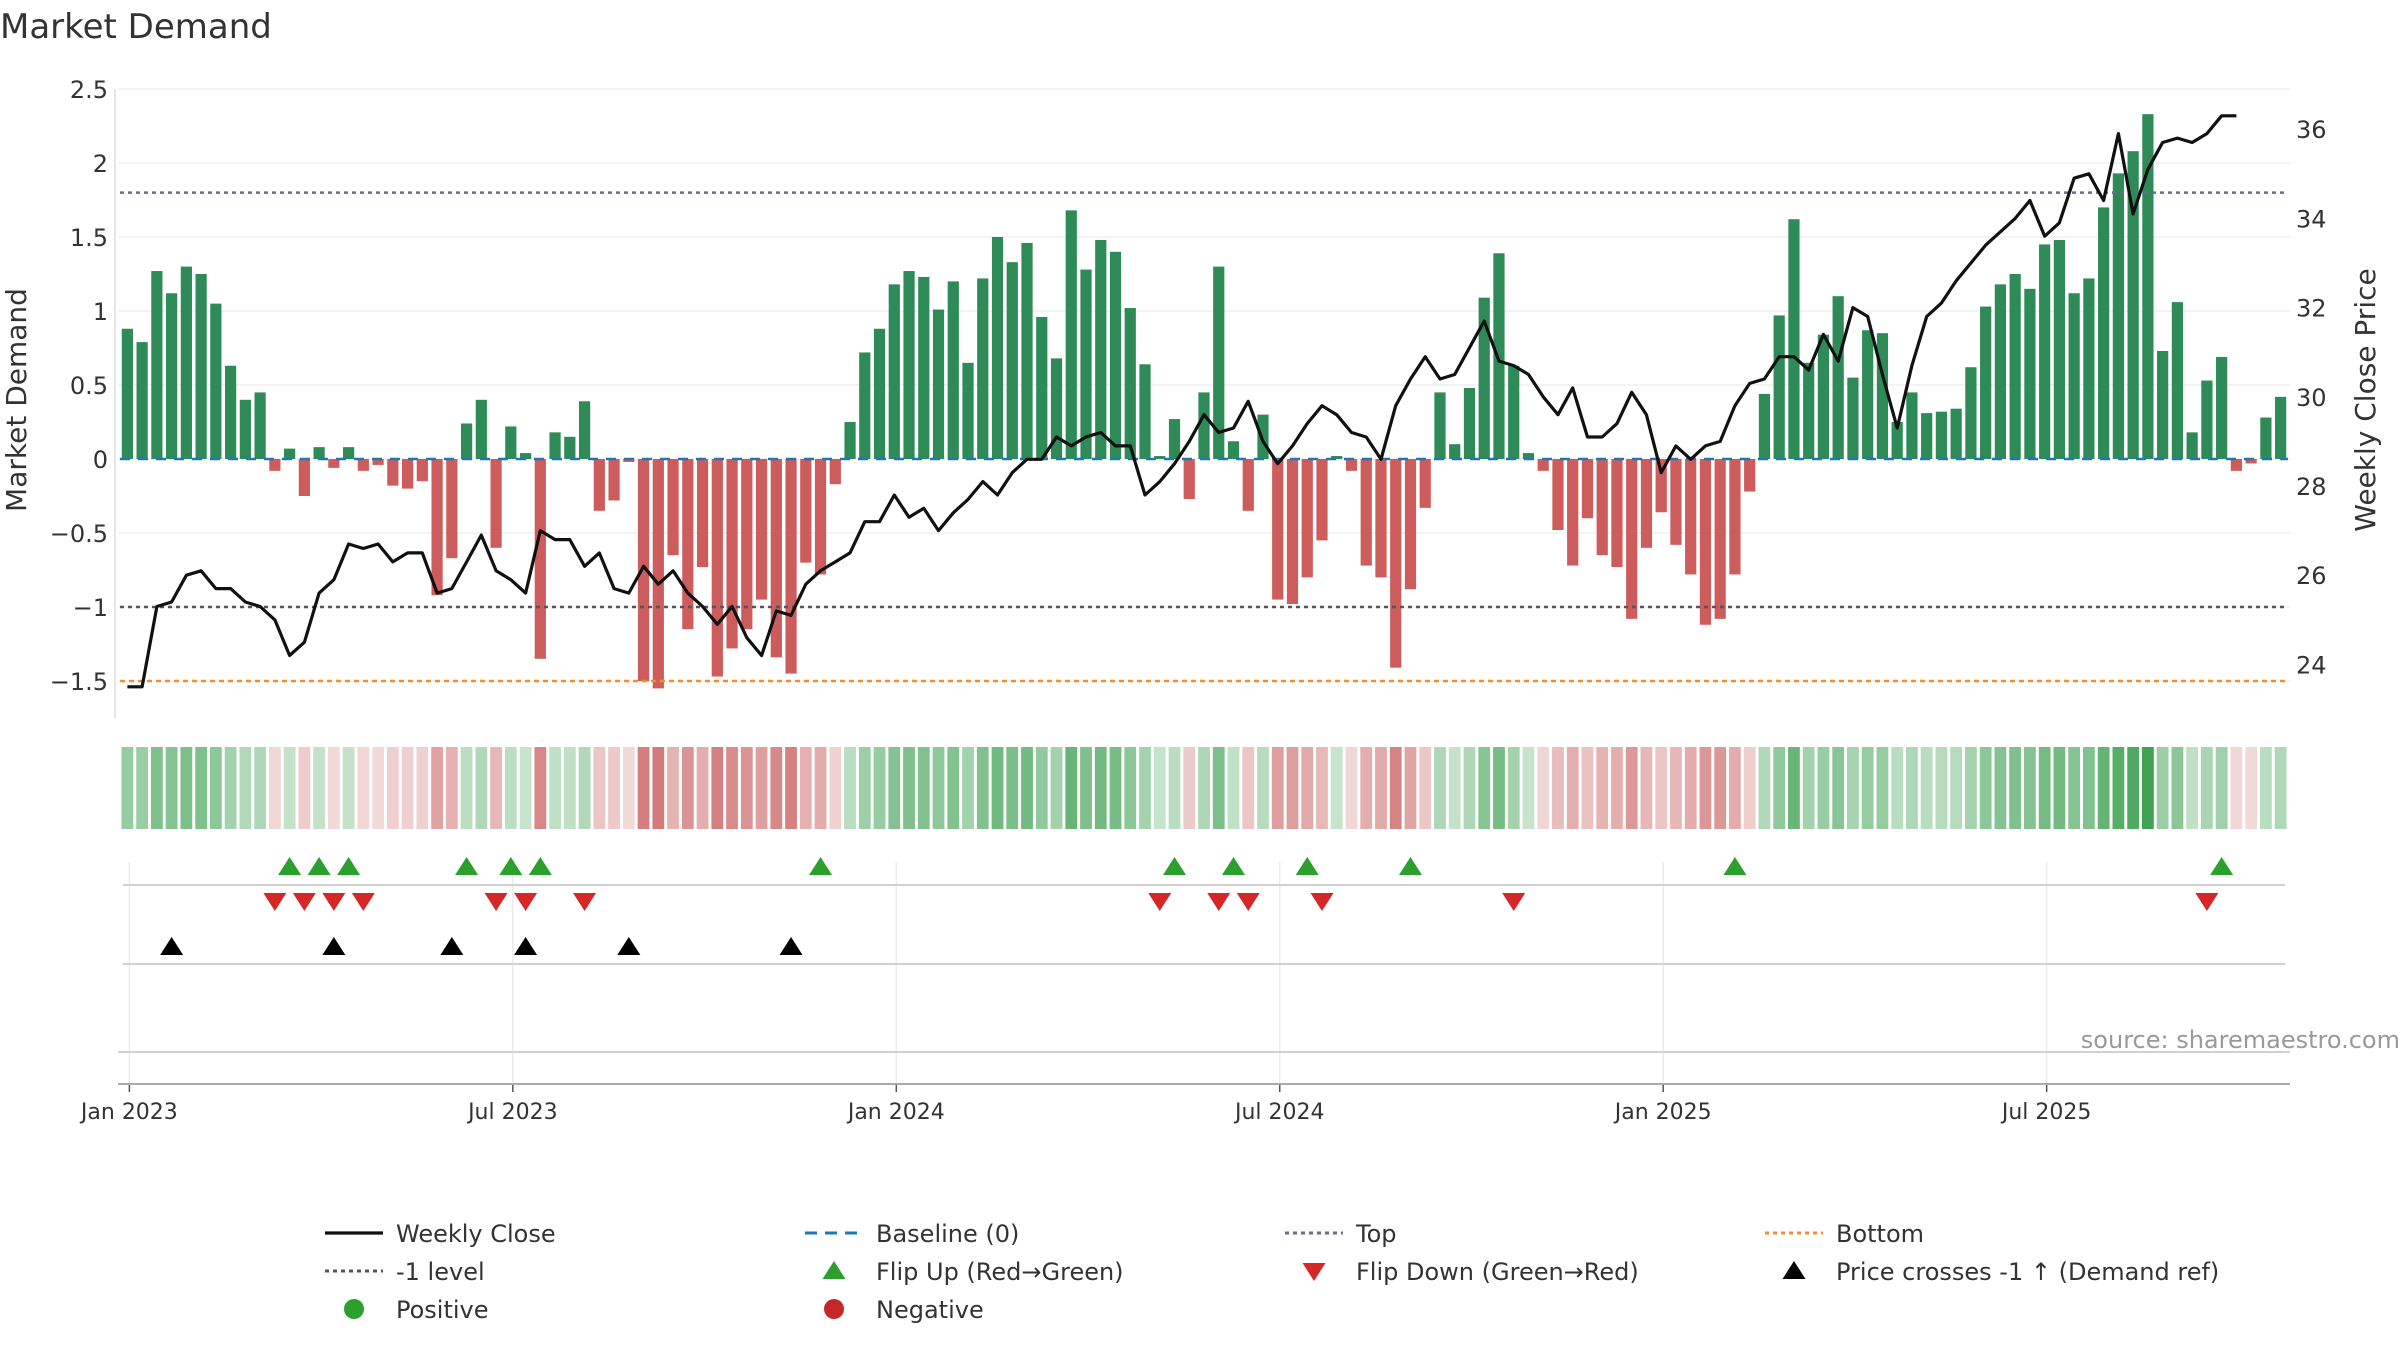 This screenshot has width=2400, height=1354. What do you see at coordinates (442, 1310) in the screenshot?
I see `legend-label: Positive` at bounding box center [442, 1310].